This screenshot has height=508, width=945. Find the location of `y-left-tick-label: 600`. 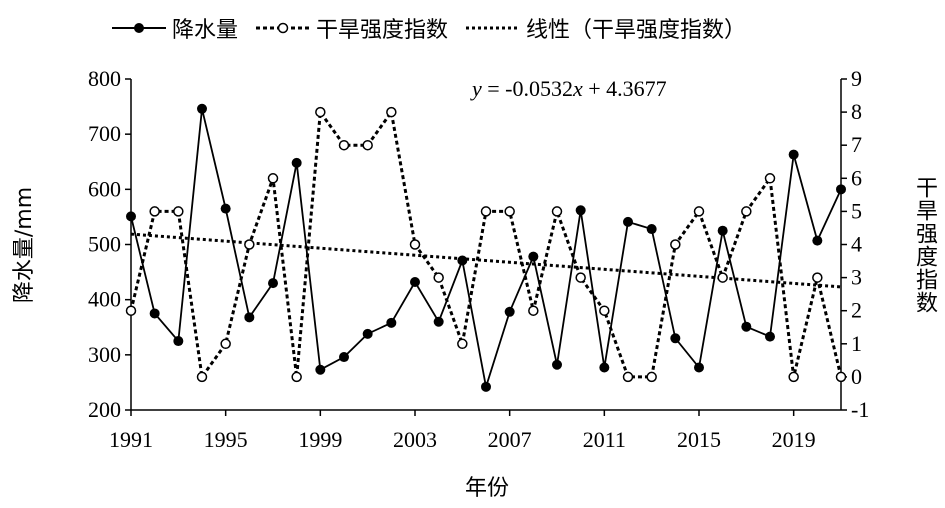

y-left-tick-label: 600 is located at coordinates (104, 188).